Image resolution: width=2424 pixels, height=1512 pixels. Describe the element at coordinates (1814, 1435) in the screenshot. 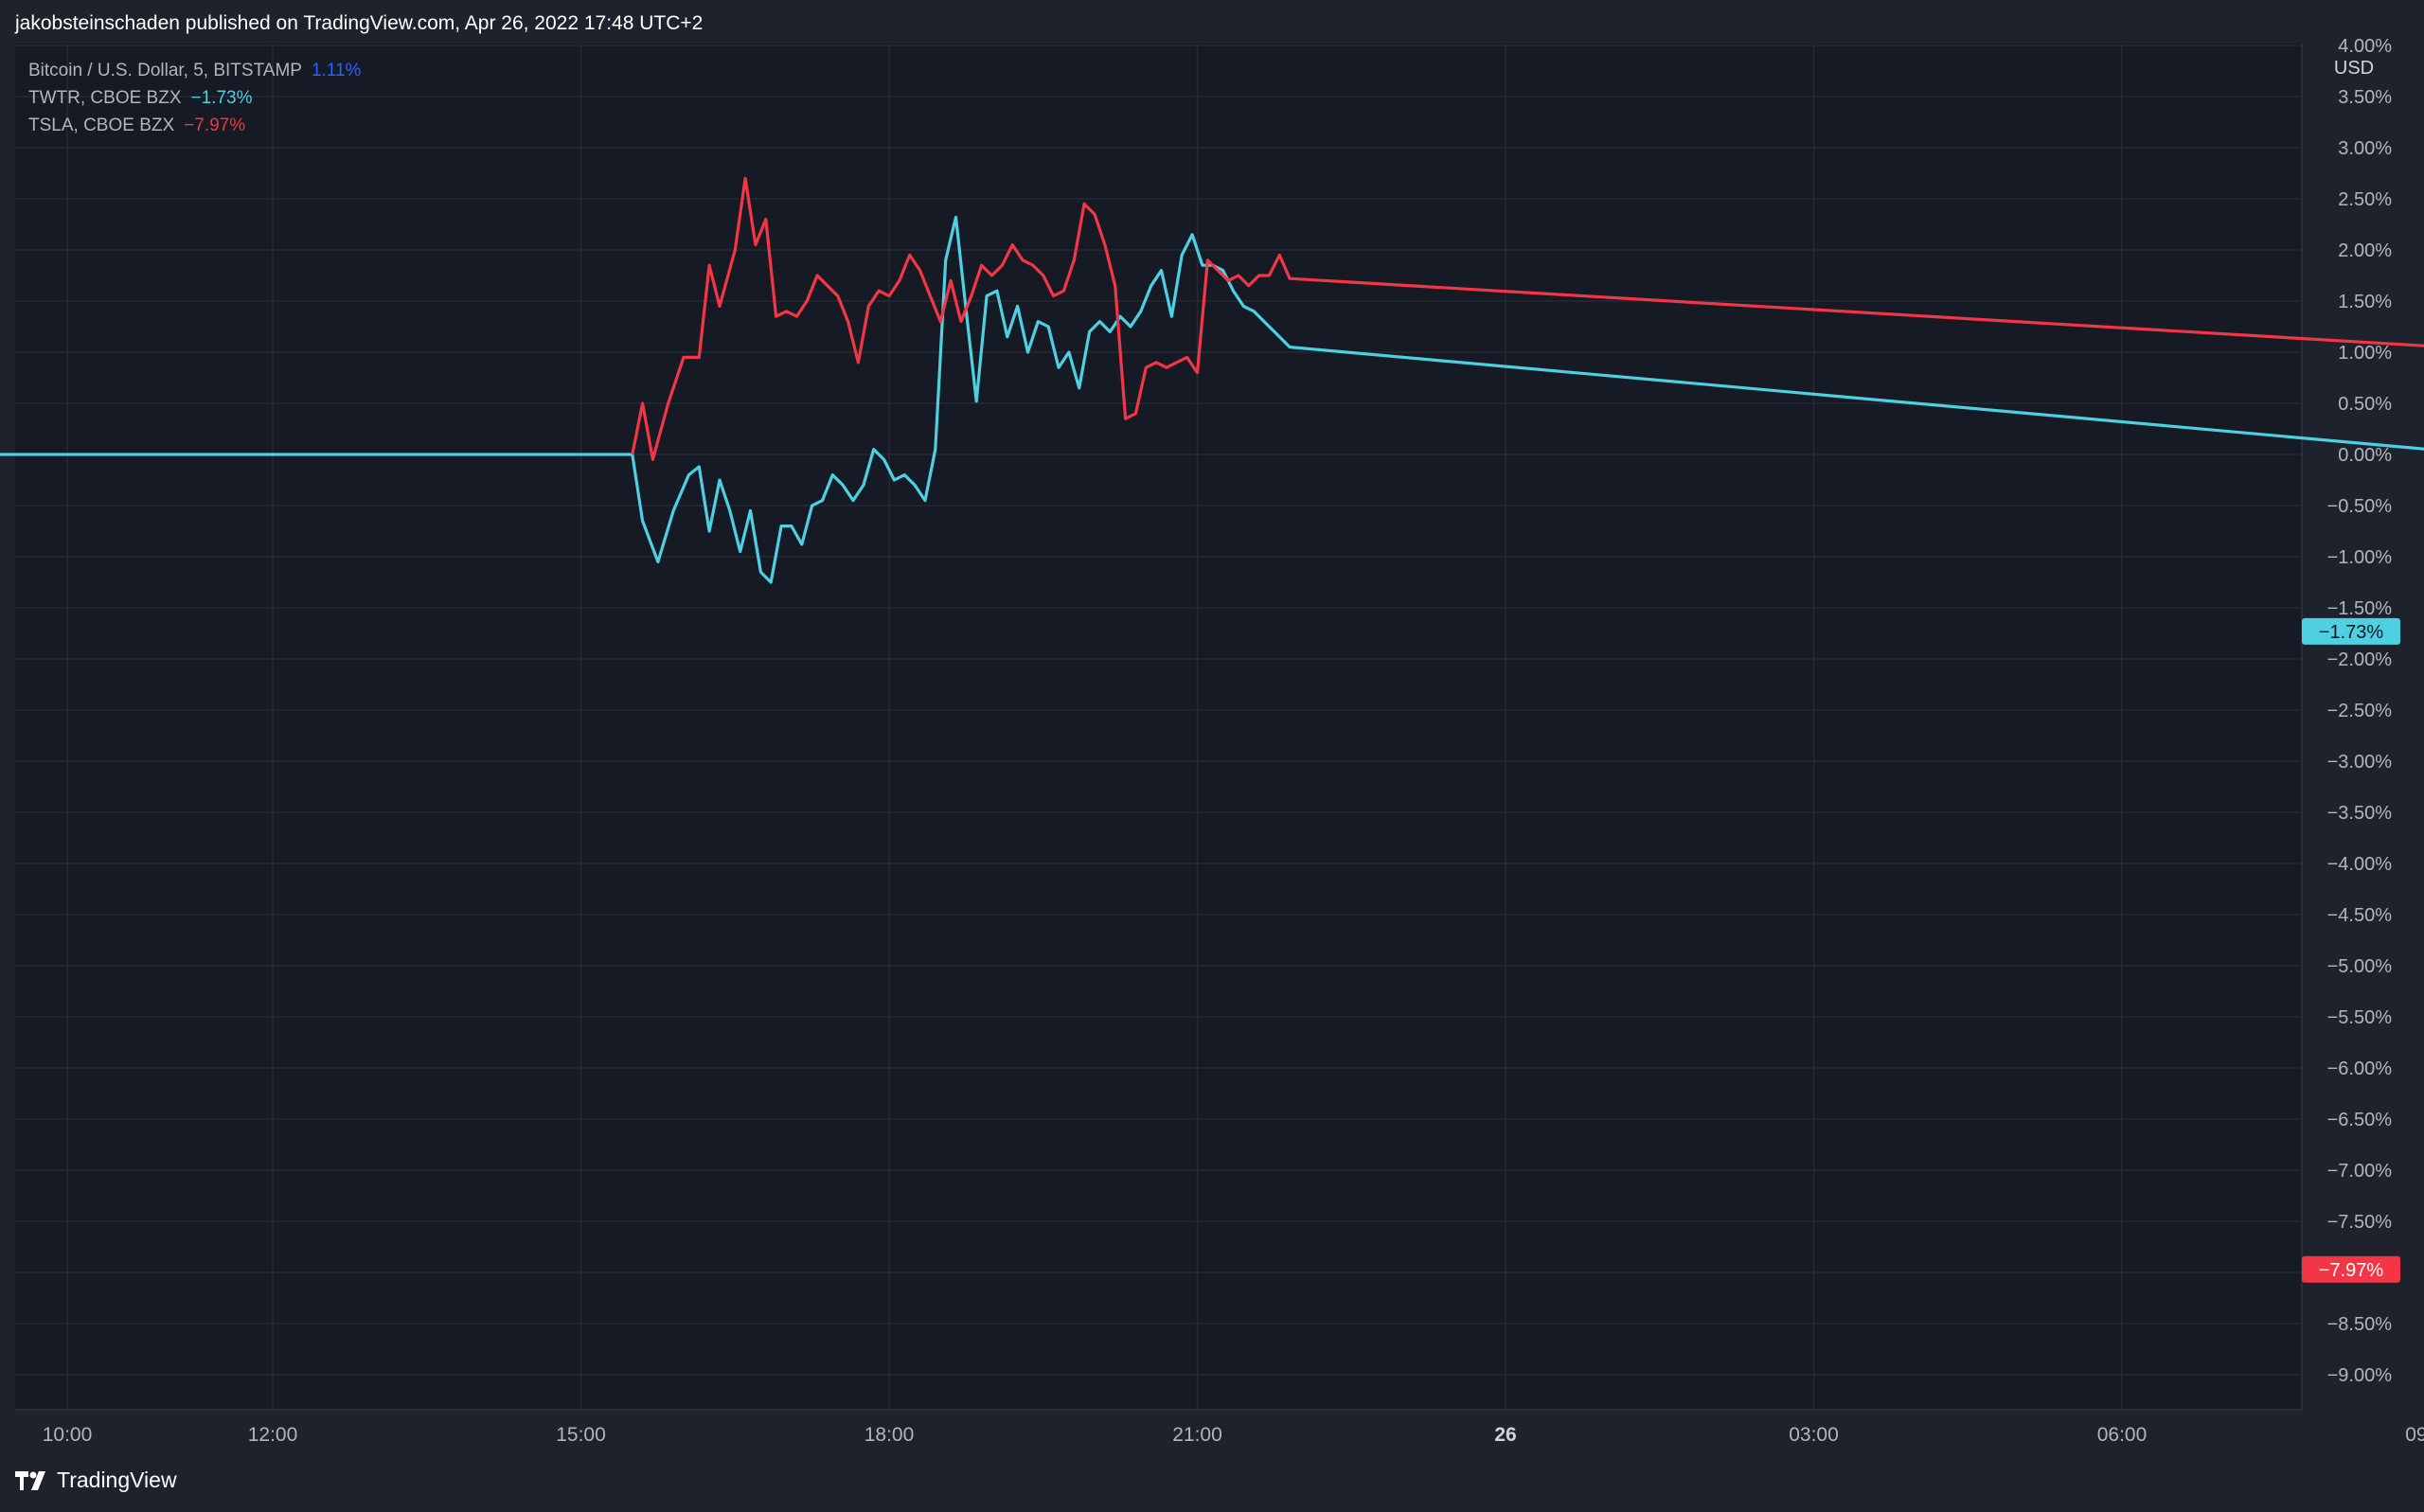

I see `x-tick-label: 03:00` at that location.